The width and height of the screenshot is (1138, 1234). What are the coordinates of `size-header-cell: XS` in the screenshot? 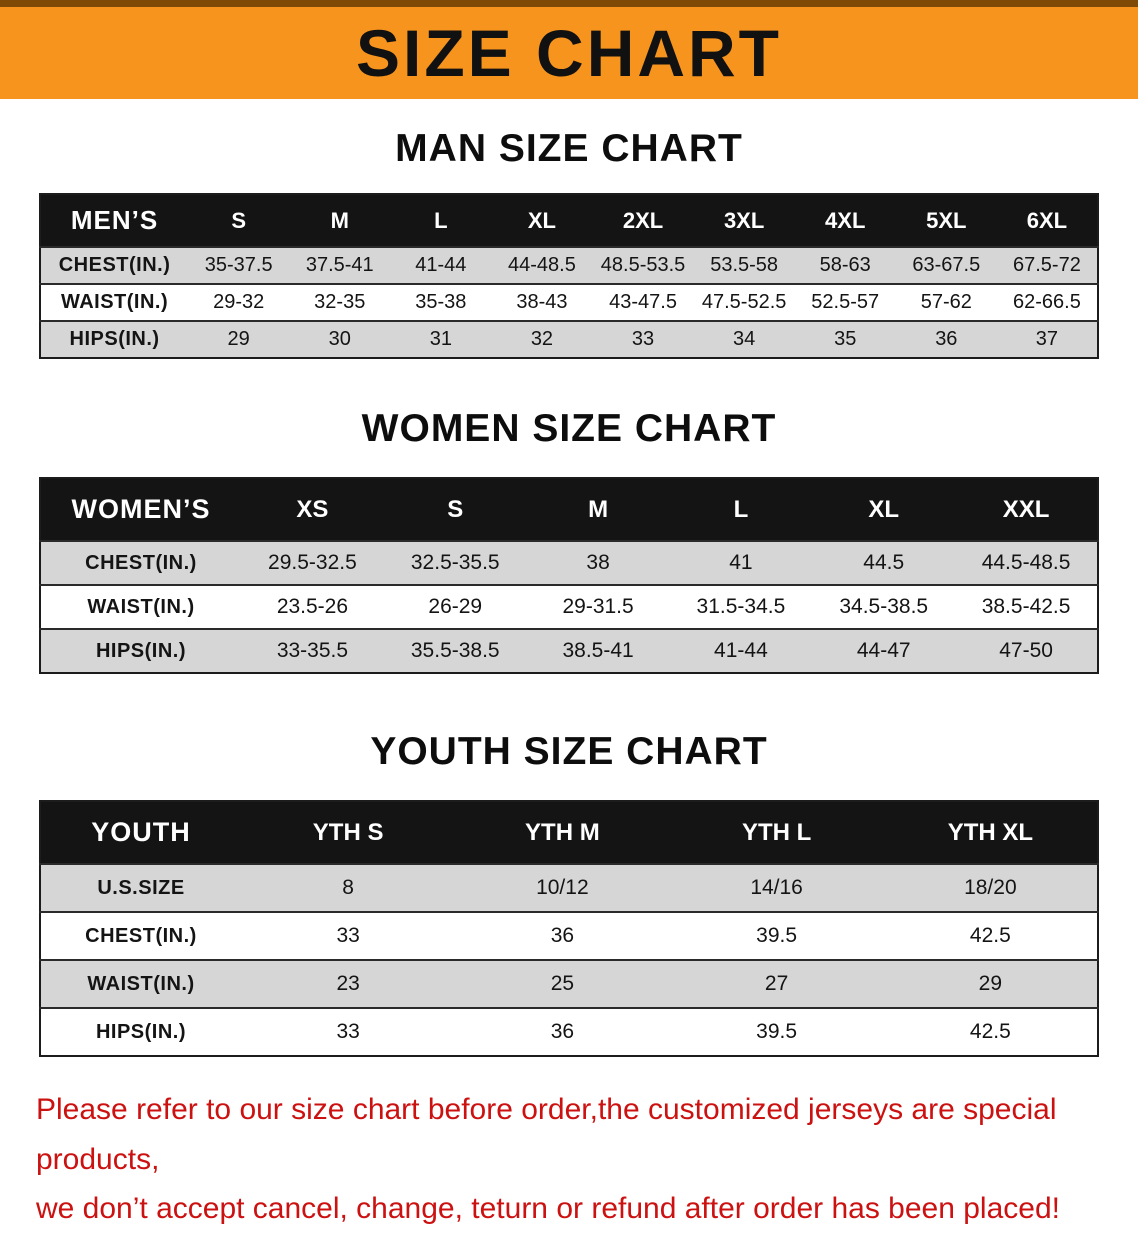 It's located at (312, 509).